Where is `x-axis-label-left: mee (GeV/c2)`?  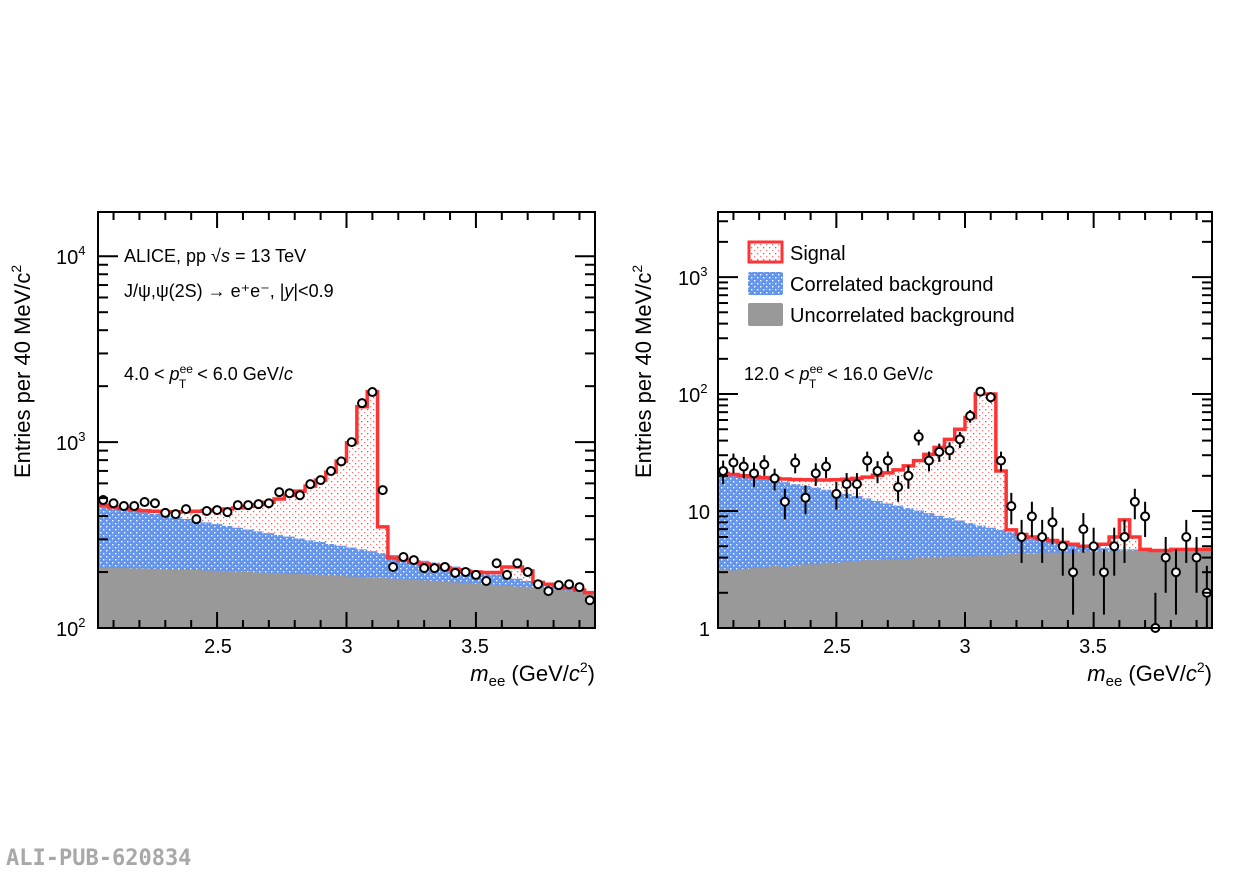 x-axis-label-left: mee (GeV/c2) is located at coordinates (532, 674).